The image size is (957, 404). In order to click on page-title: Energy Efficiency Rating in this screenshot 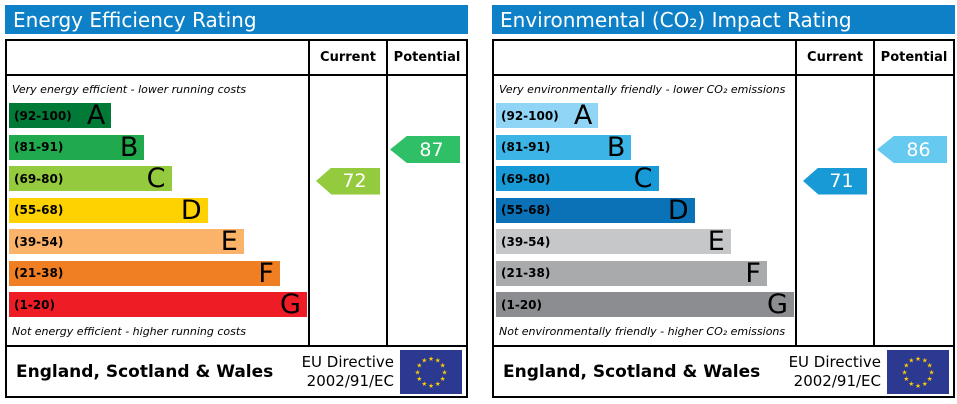, I will do `click(236, 19)`.